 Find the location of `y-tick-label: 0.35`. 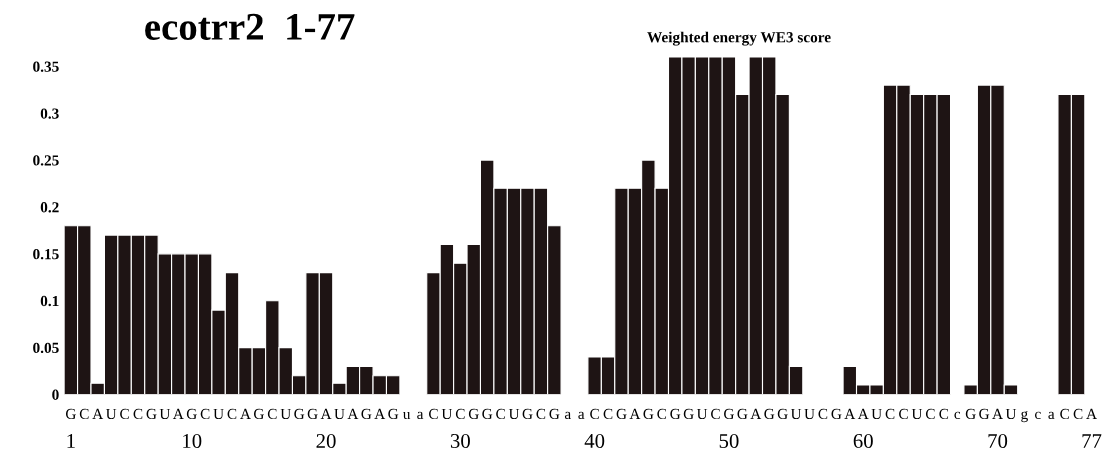

y-tick-label: 0.35 is located at coordinates (46, 66).